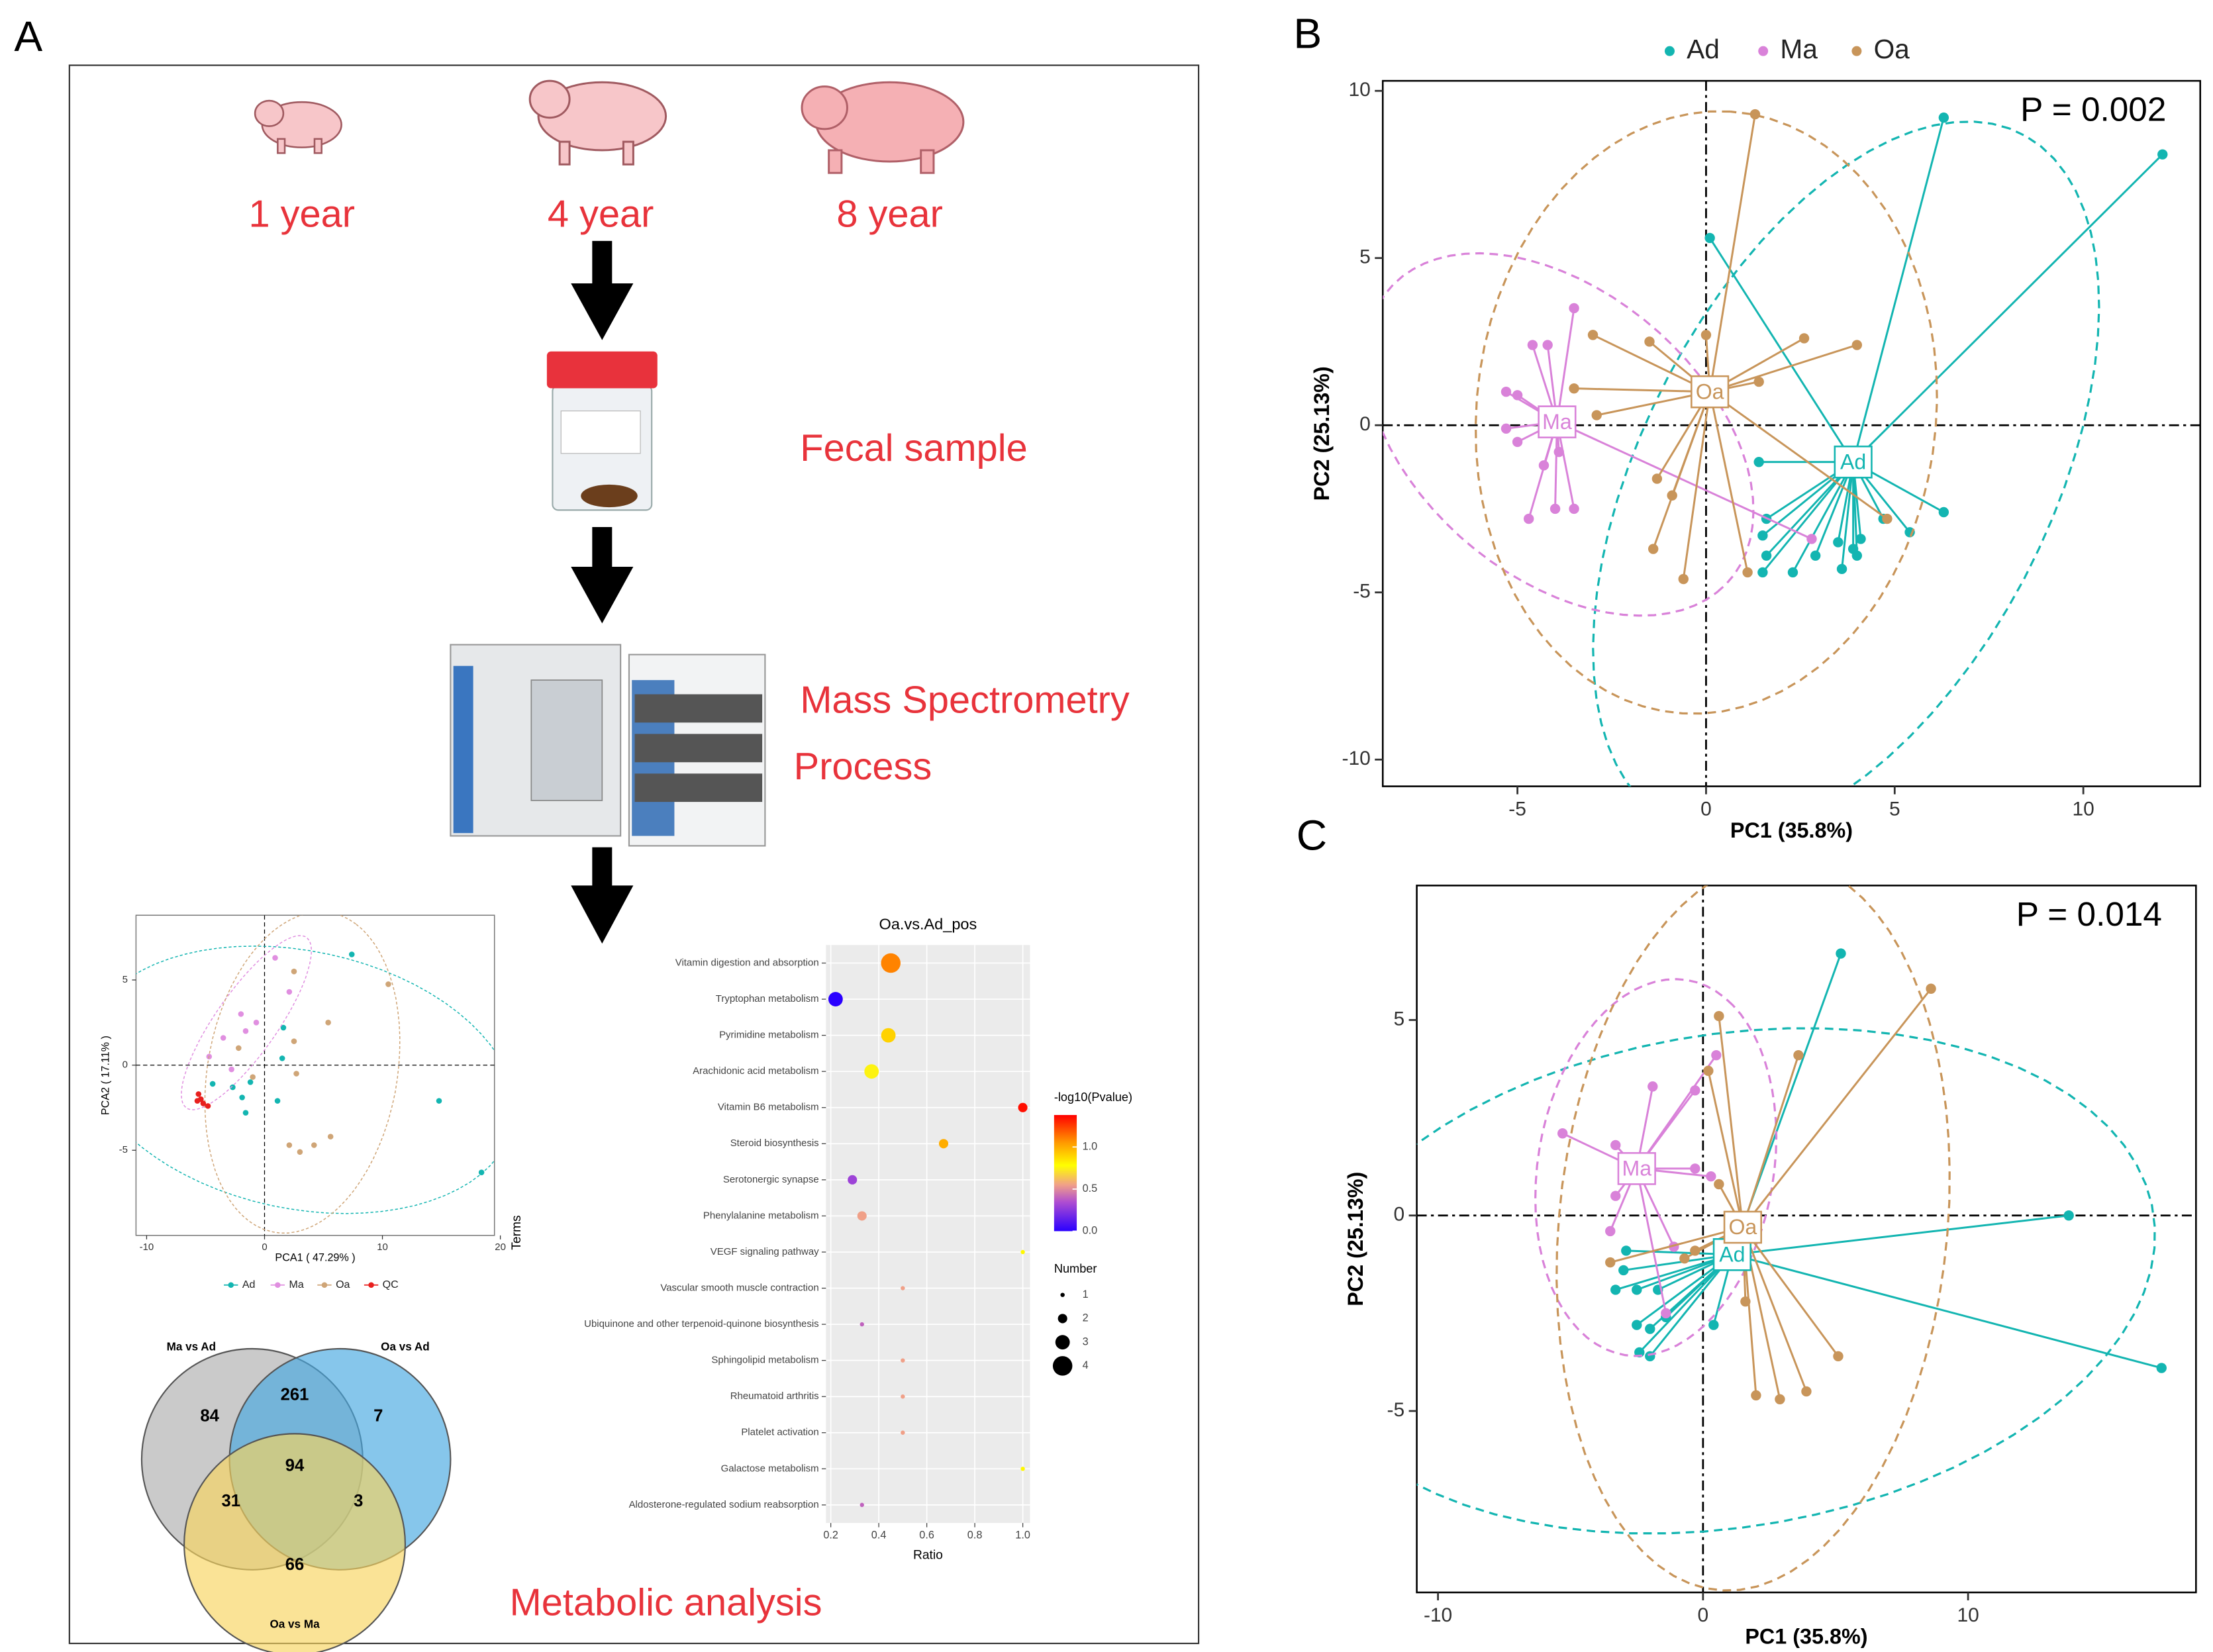 The height and width of the screenshot is (1652, 2213). What do you see at coordinates (601, 215) in the screenshot?
I see `age-label: 4 year` at bounding box center [601, 215].